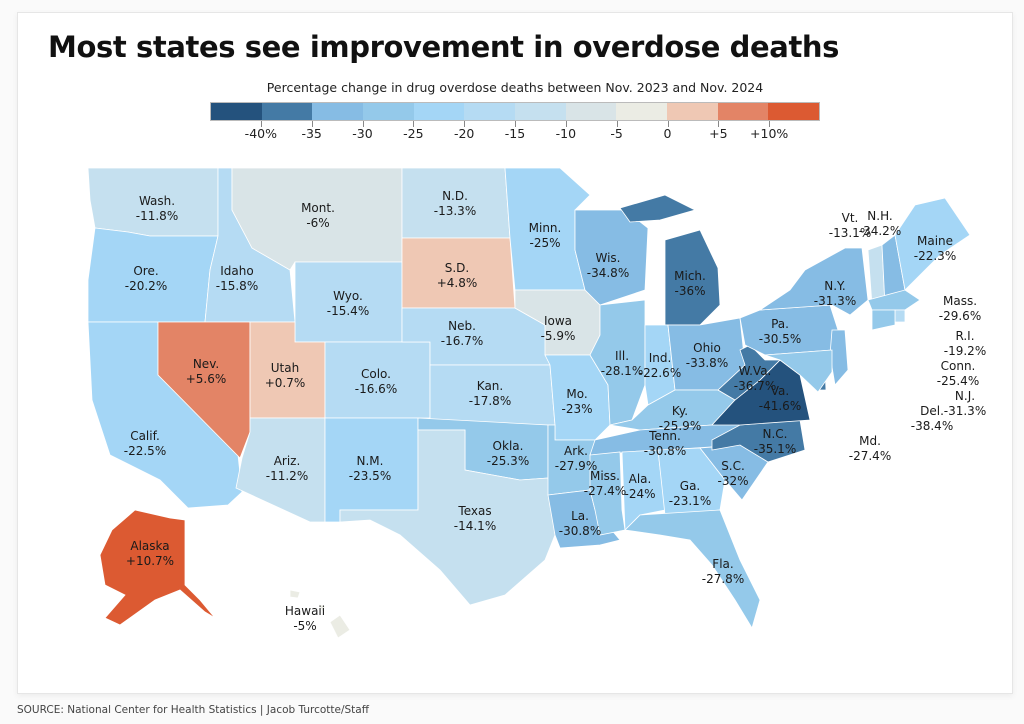 This screenshot has height=724, width=1024. I want to click on state-ma, so click(894, 300).